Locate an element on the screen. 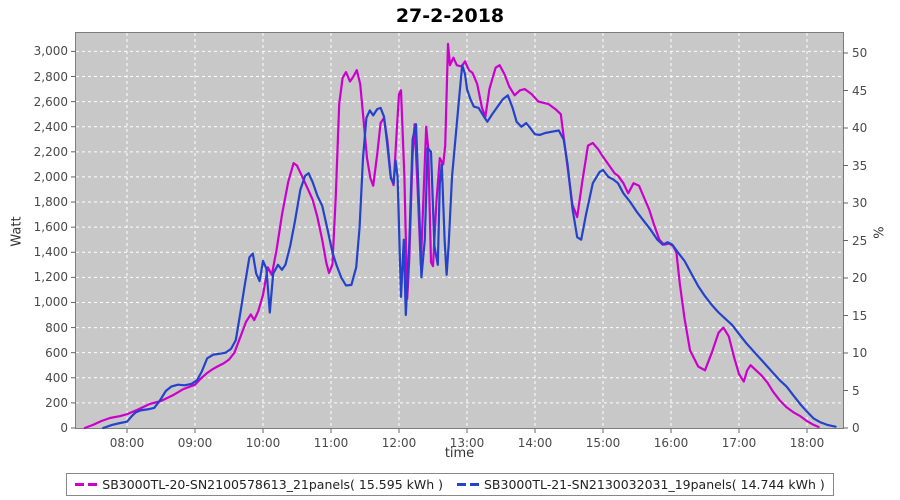  percent-tick-label: 10 is located at coordinates (860, 353).